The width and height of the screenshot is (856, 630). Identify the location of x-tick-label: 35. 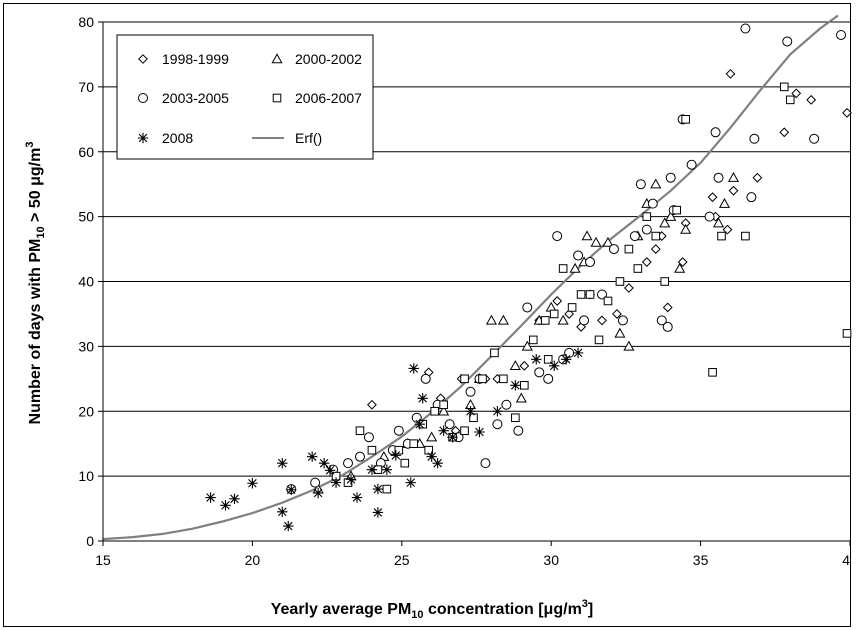
(701, 560).